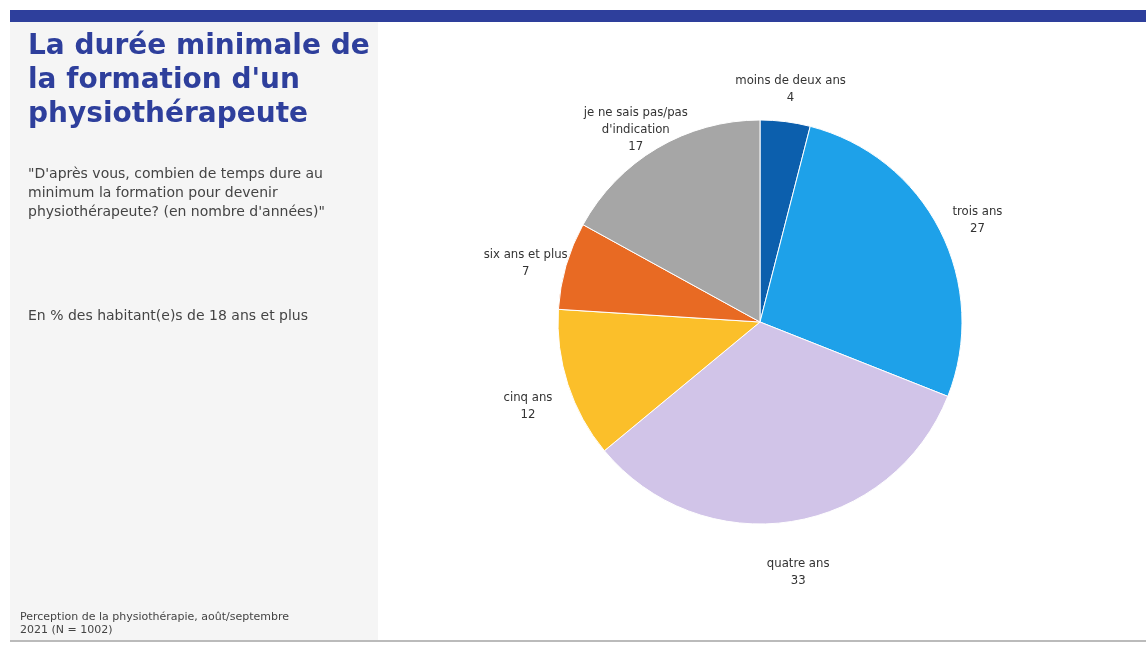 The width and height of the screenshot is (1146, 645). What do you see at coordinates (199, 79) in the screenshot?
I see `text: La durée minimale de la formation d'un physiothérapeute` at bounding box center [199, 79].